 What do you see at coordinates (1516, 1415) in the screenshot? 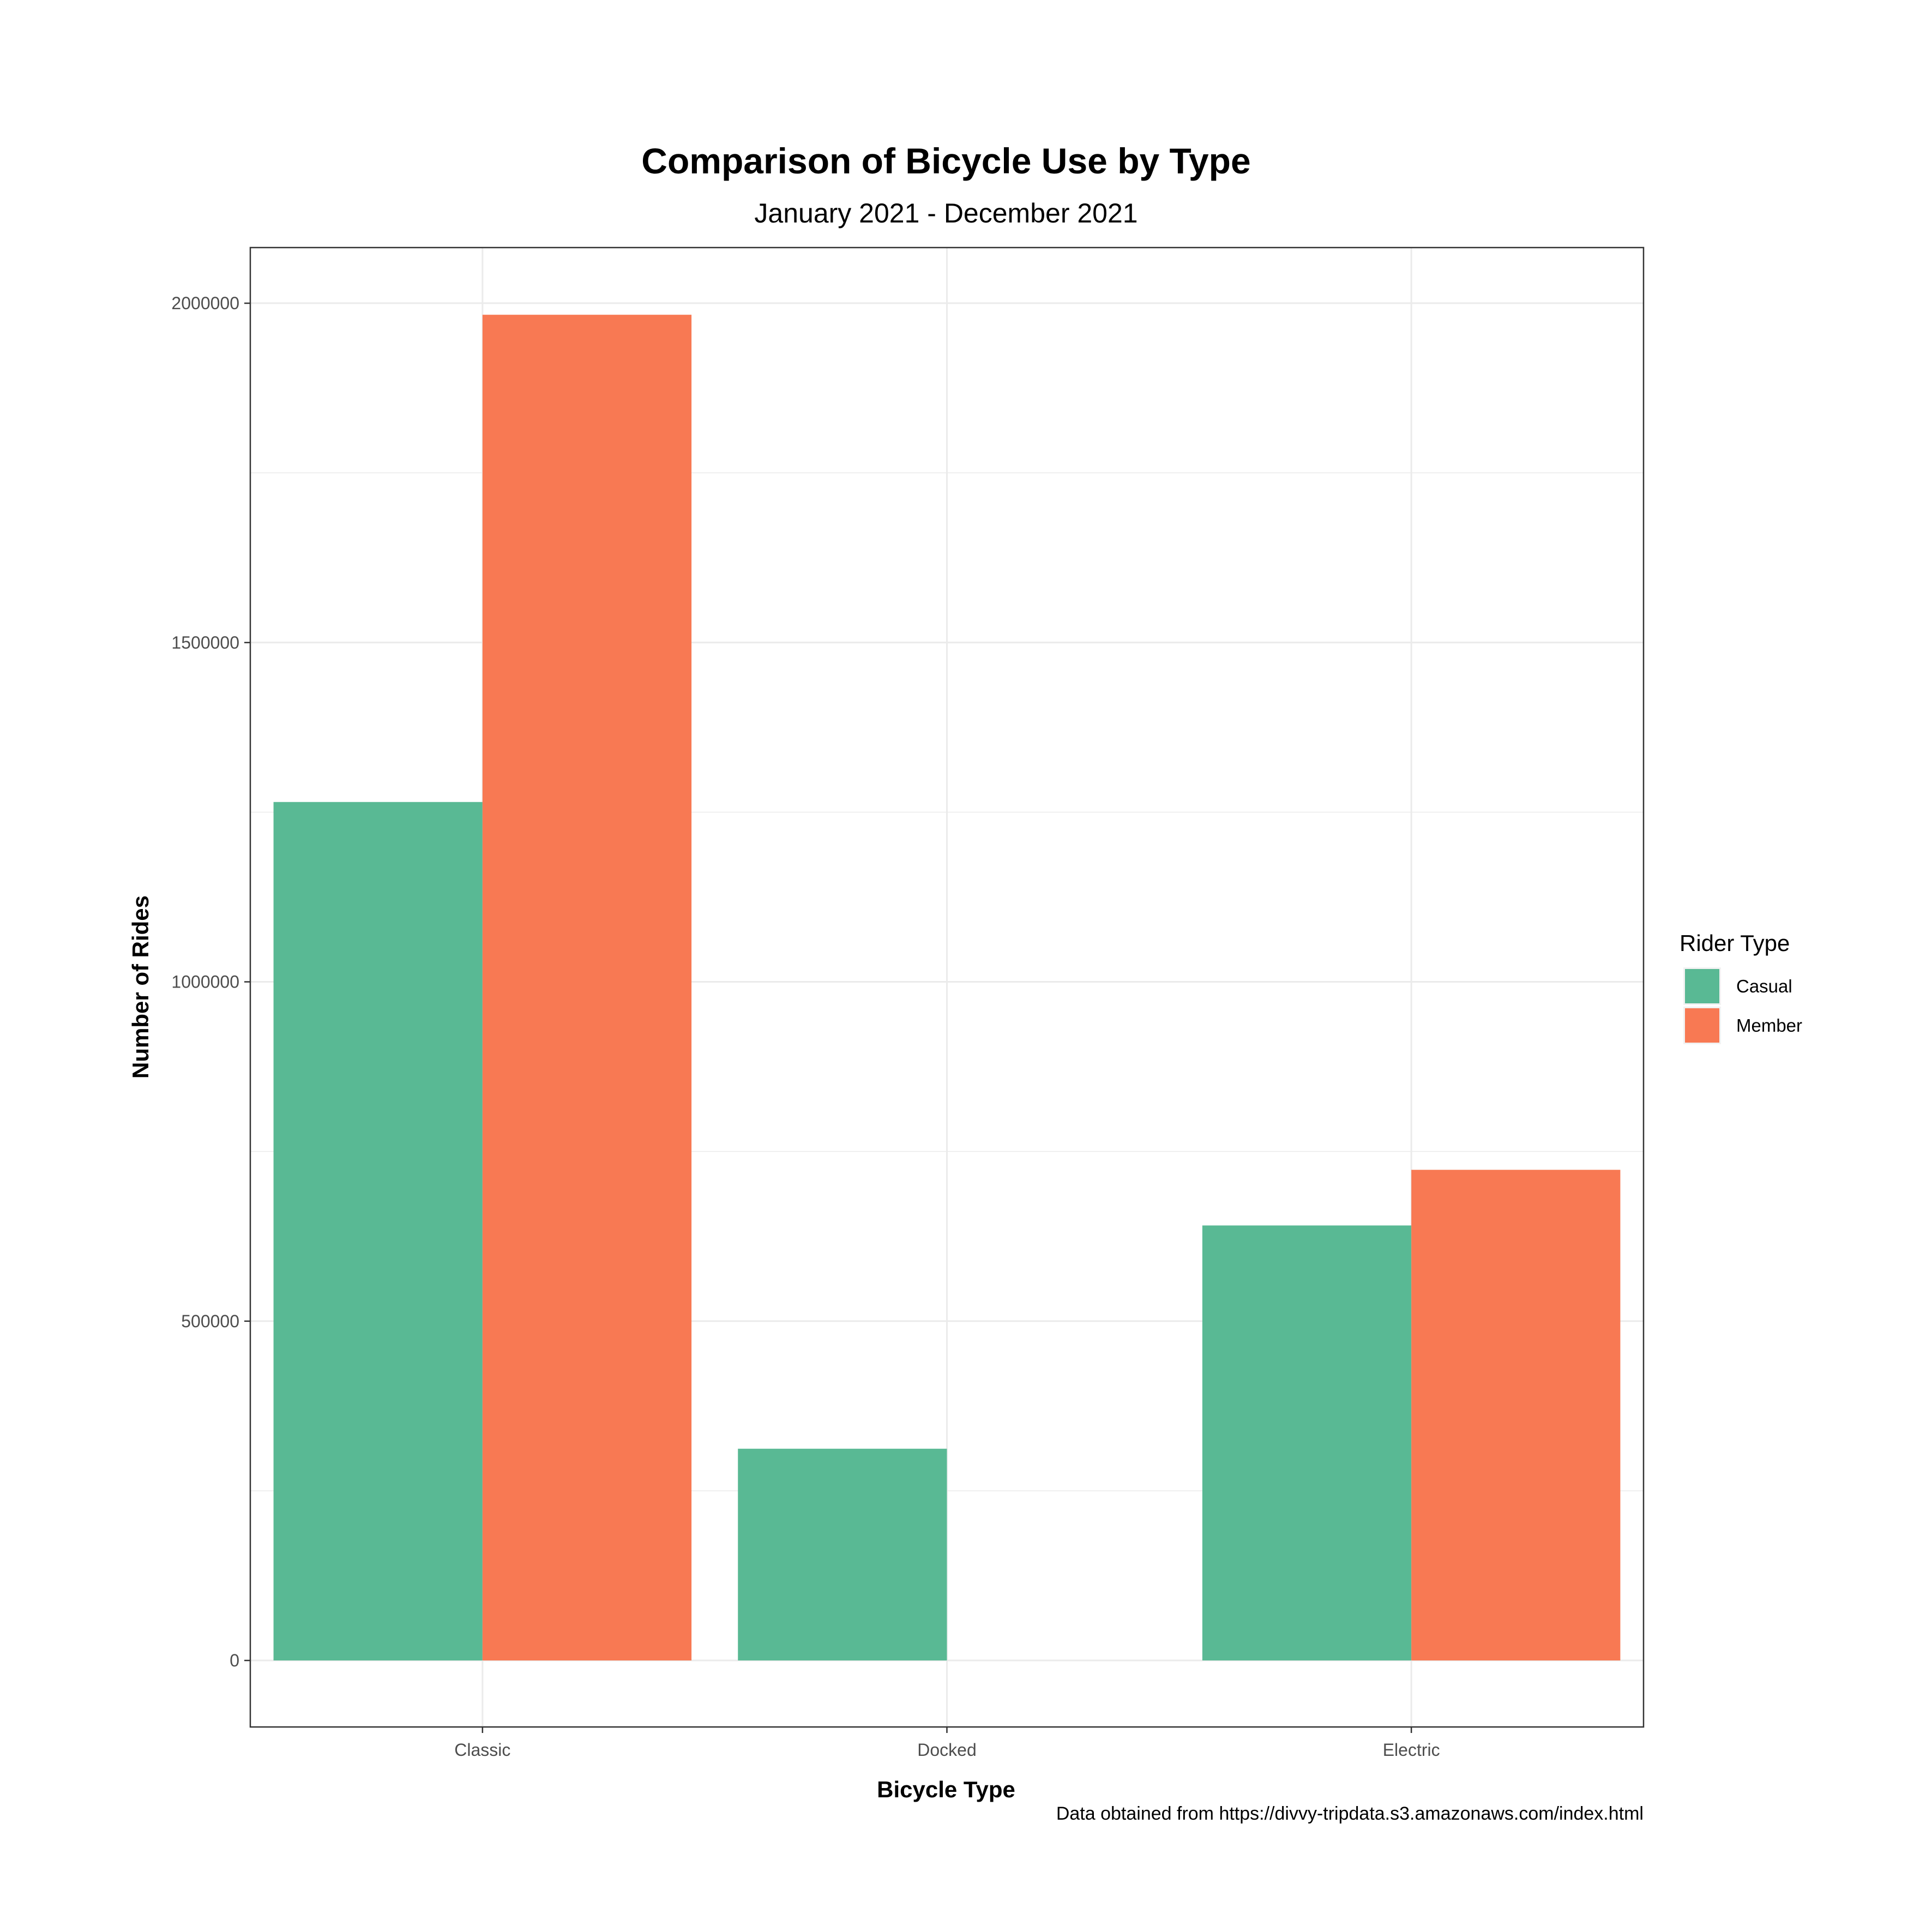
I see `bar-electric-member` at bounding box center [1516, 1415].